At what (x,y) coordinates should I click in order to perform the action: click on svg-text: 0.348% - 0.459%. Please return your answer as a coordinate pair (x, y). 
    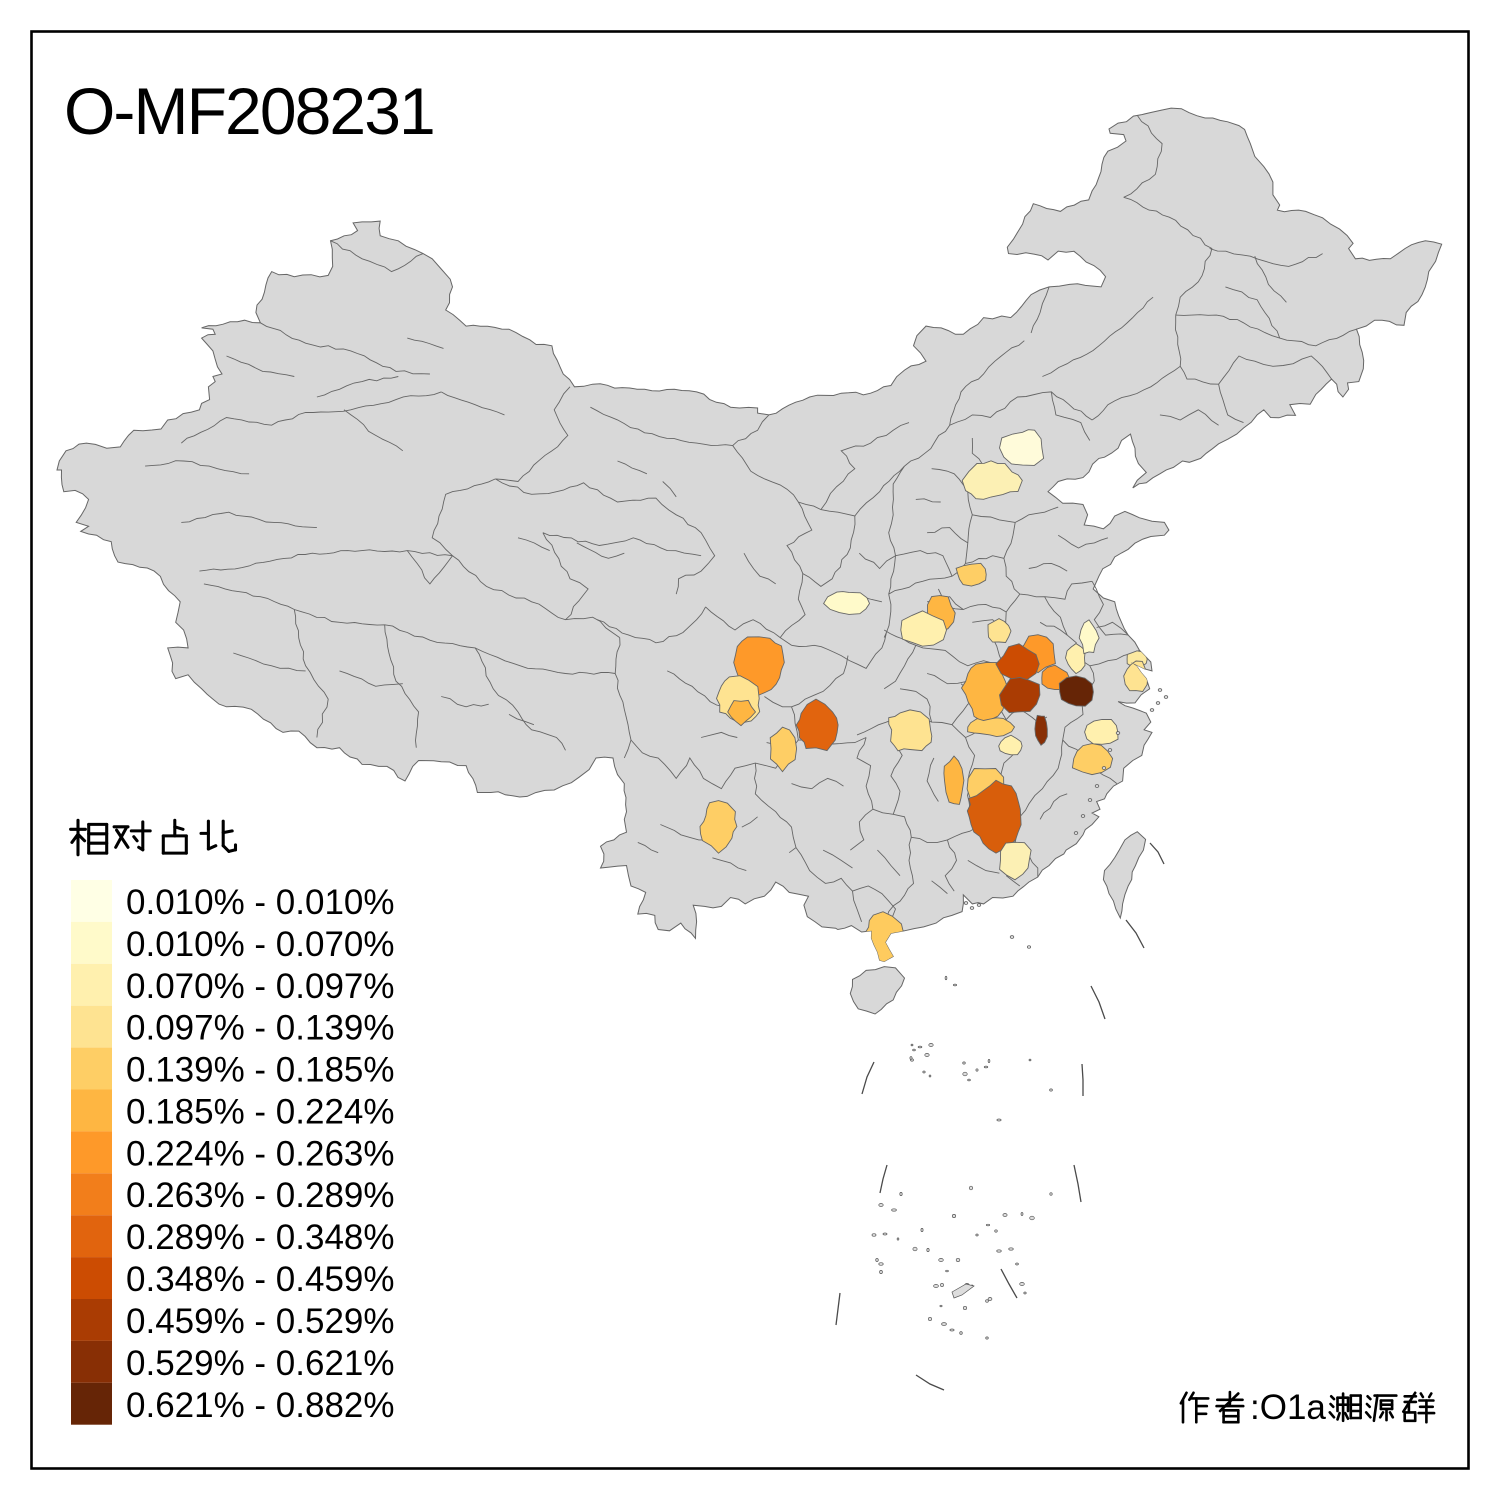
    Looking at the image, I should click on (260, 1279).